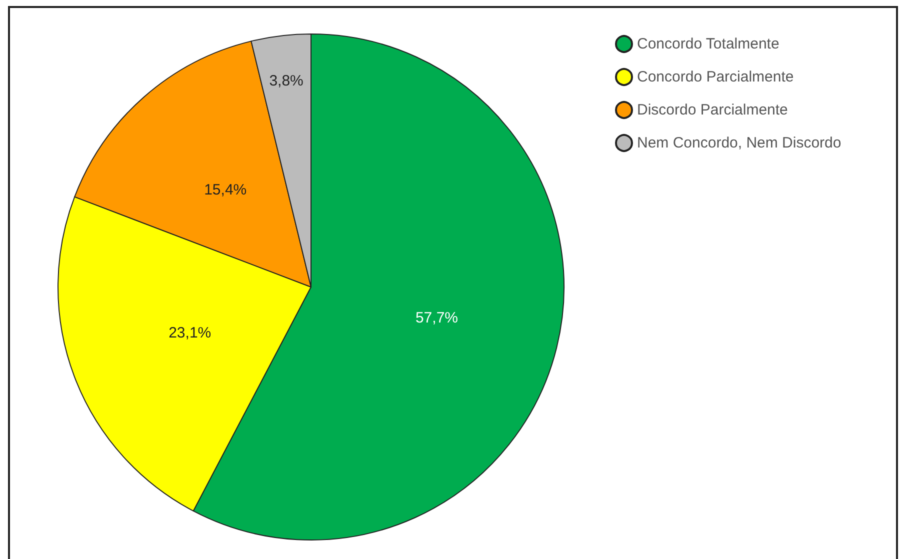 This screenshot has height=559, width=904. What do you see at coordinates (225, 189) in the screenshot?
I see `data-label: 15,4%` at bounding box center [225, 189].